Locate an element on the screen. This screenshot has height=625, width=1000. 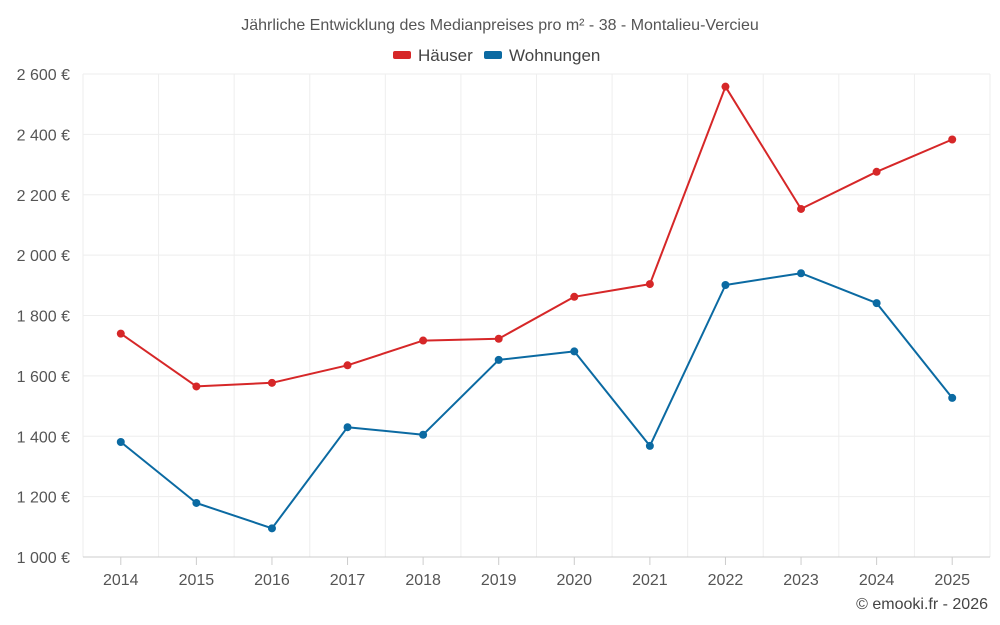
legend-swatch-wohnungen is located at coordinates (493, 55).